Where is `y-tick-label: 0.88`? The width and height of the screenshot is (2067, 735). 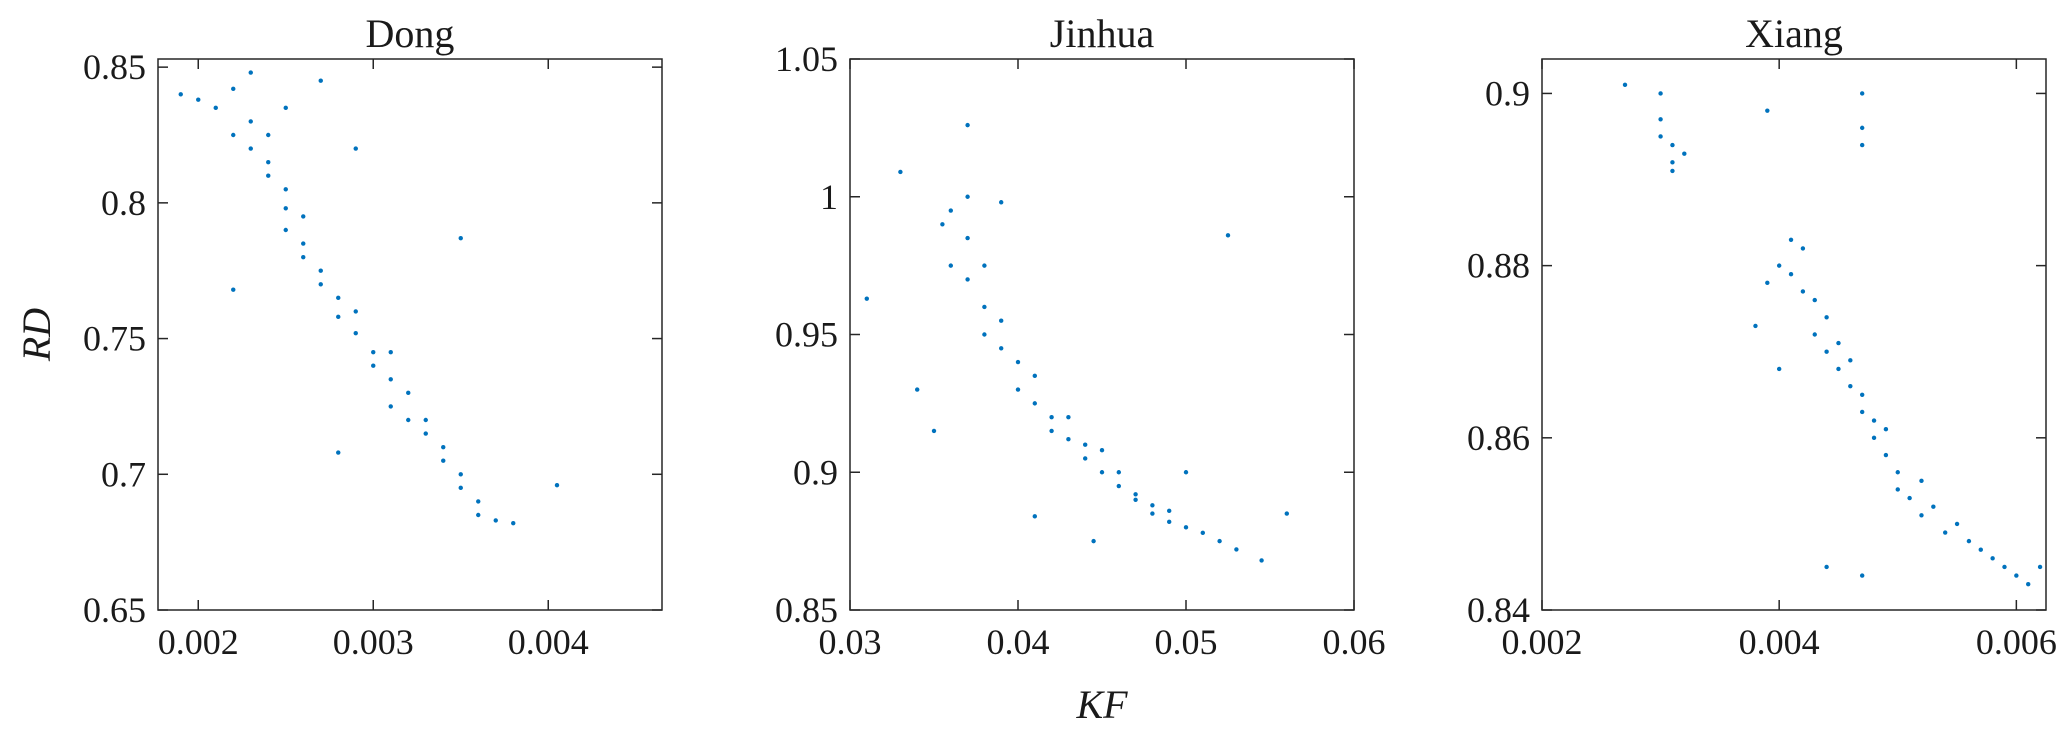 y-tick-label: 0.88 is located at coordinates (1498, 266).